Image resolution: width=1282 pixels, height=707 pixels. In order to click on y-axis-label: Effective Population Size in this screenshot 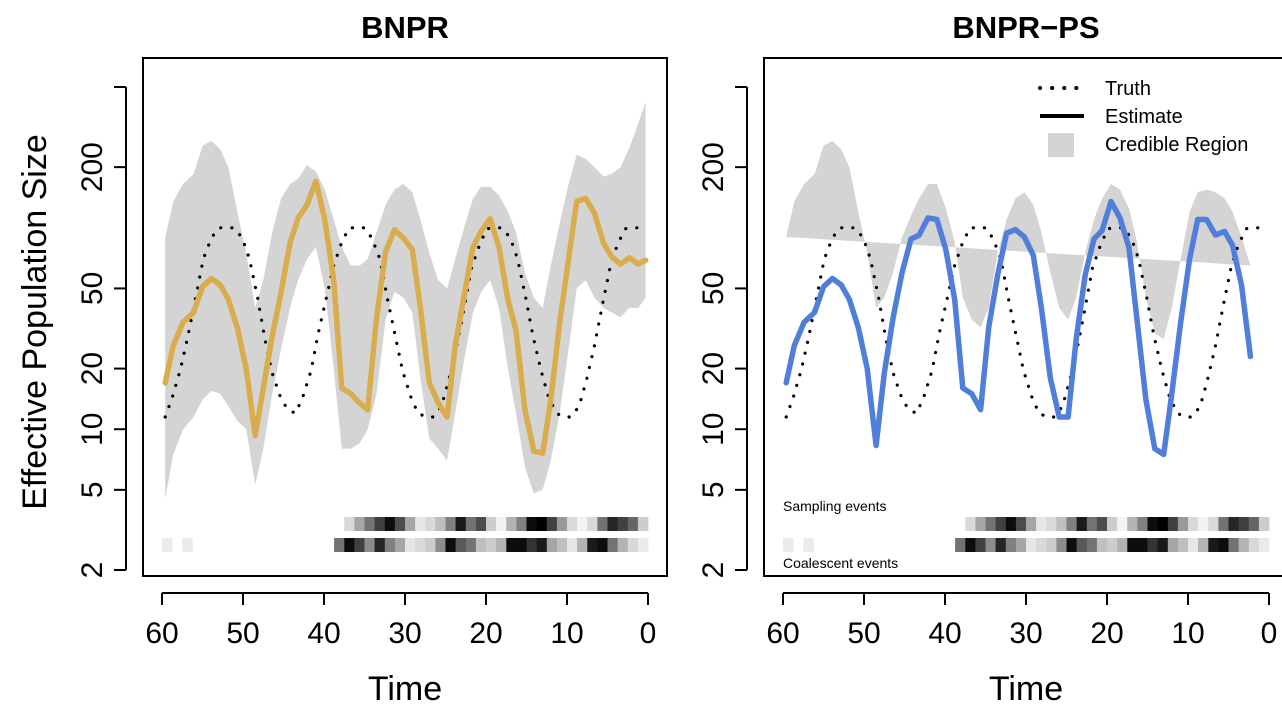, I will do `click(35, 322)`.